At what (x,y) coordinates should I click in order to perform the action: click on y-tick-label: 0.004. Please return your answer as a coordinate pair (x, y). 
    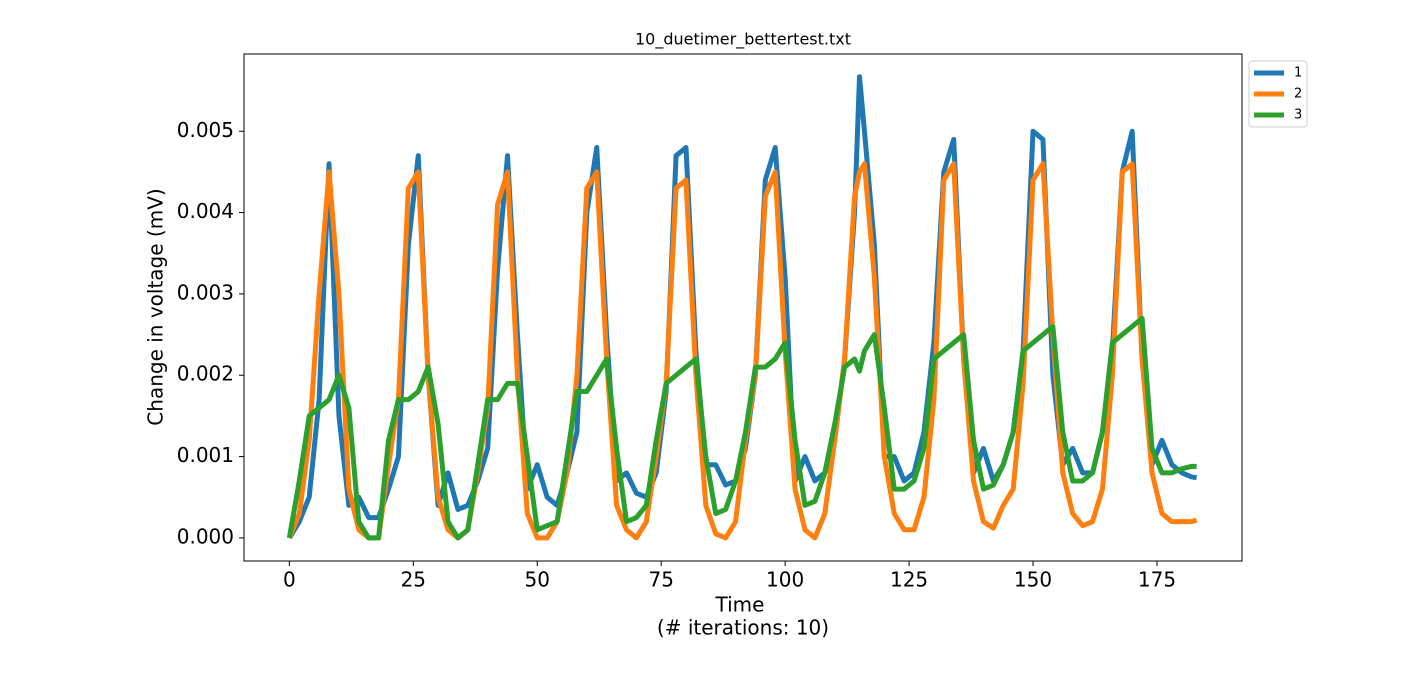
    Looking at the image, I should click on (205, 211).